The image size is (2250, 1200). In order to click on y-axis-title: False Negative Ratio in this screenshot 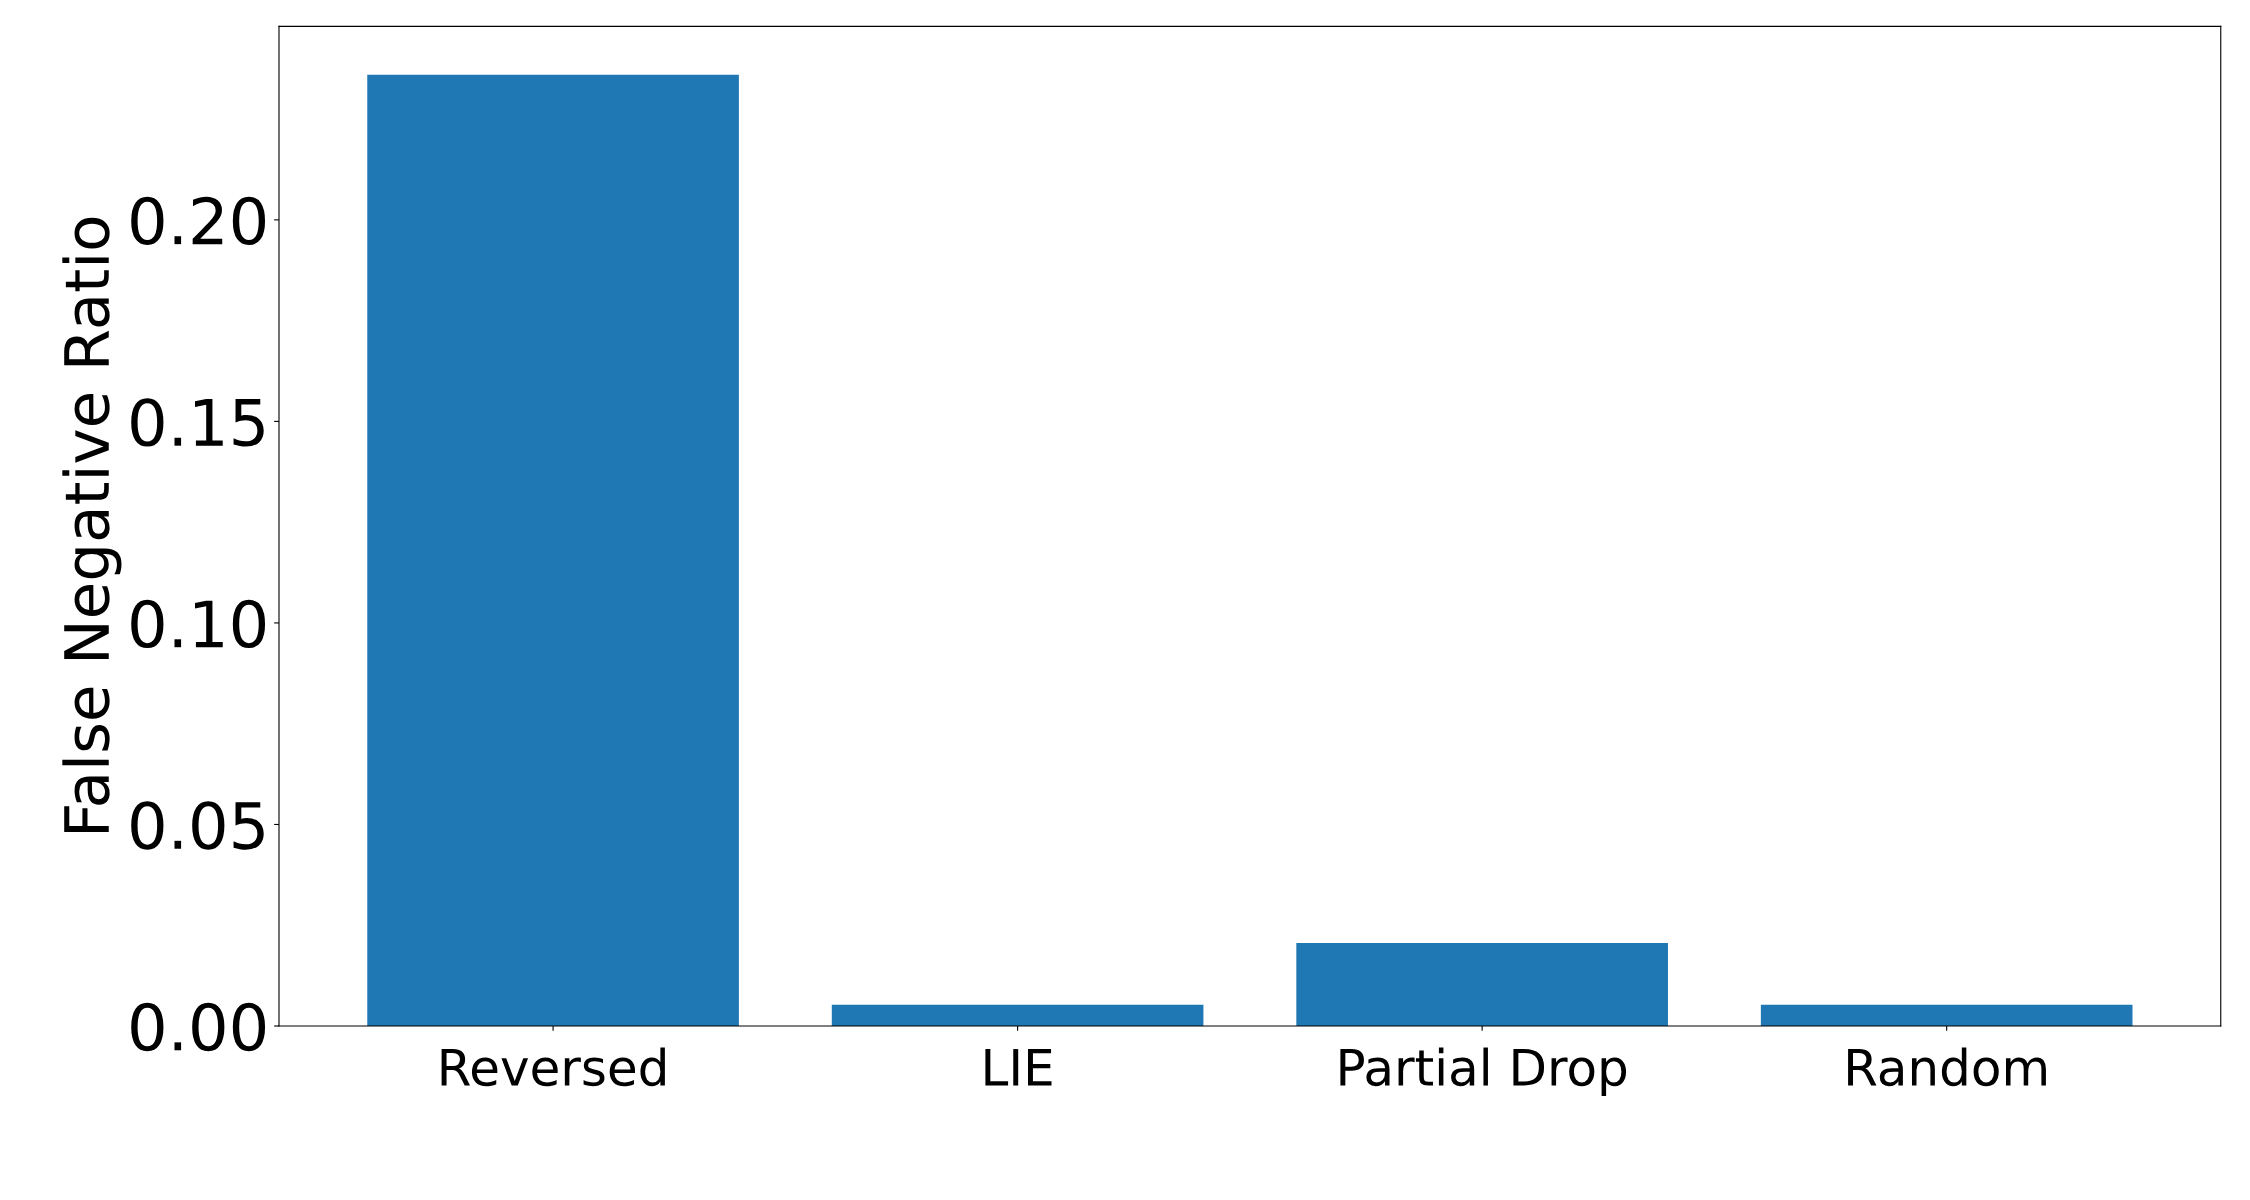, I will do `click(92, 524)`.